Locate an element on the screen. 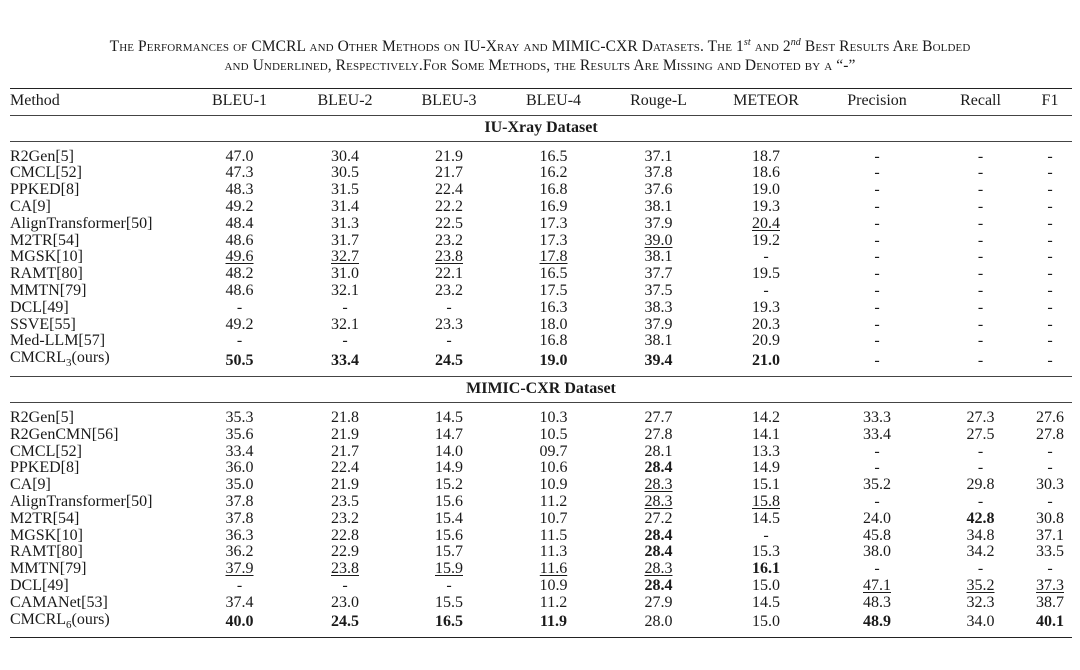 The image size is (1080, 670). cell-bleu-4: 11.9 is located at coordinates (553, 625).